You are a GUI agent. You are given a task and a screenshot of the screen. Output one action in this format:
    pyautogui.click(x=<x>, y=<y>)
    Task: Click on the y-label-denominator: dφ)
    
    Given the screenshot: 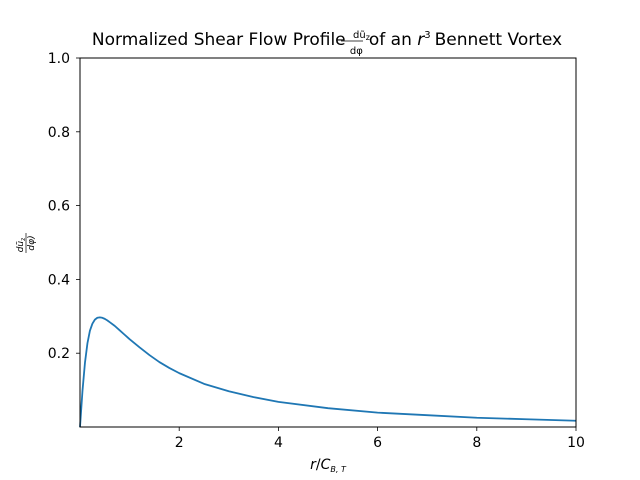 What is the action you would take?
    pyautogui.click(x=32, y=242)
    